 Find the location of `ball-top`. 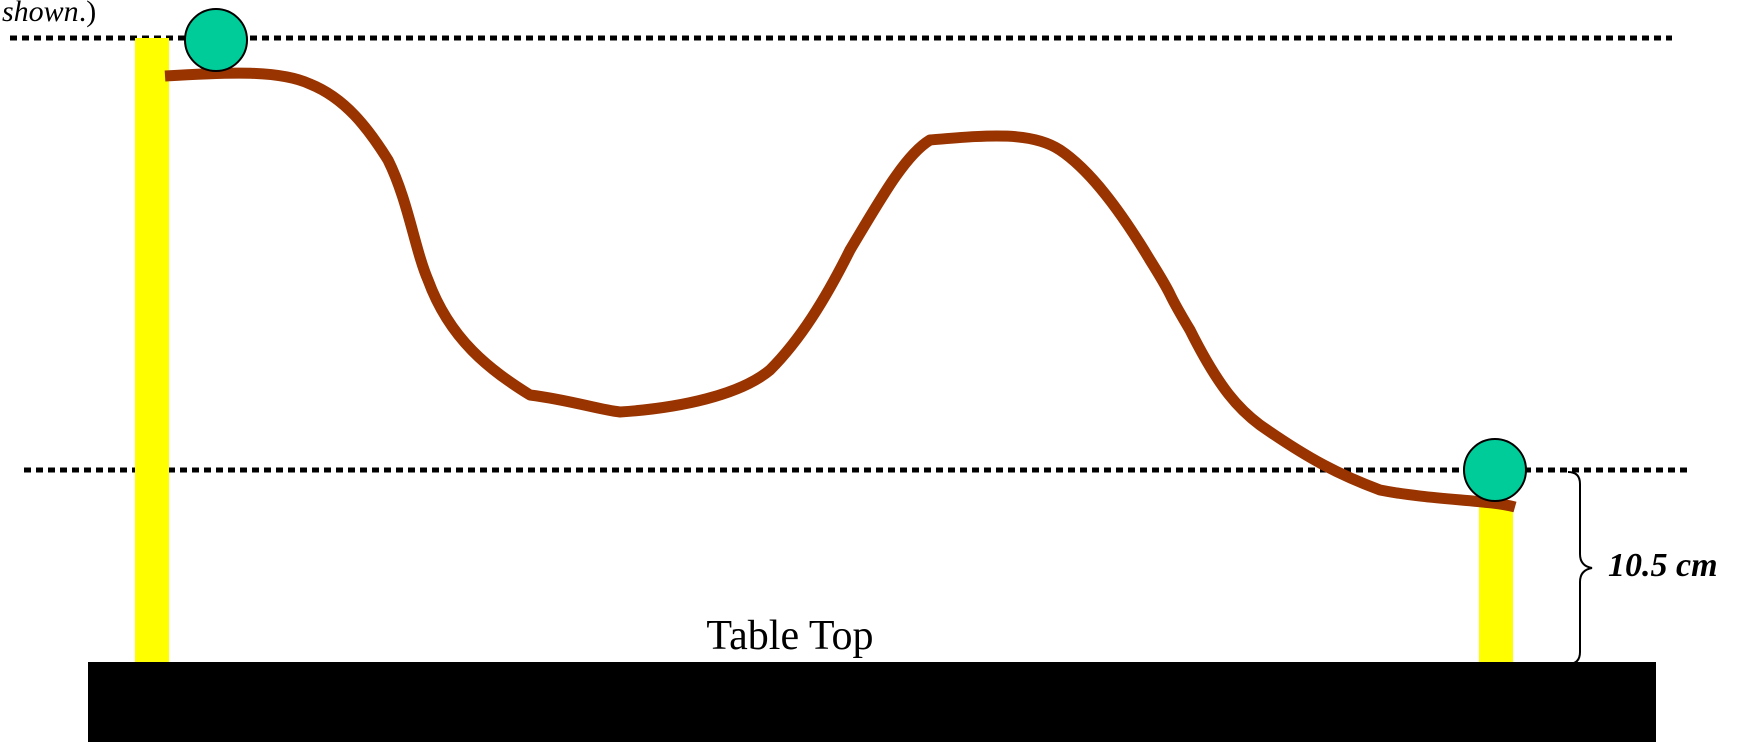

ball-top is located at coordinates (216, 40).